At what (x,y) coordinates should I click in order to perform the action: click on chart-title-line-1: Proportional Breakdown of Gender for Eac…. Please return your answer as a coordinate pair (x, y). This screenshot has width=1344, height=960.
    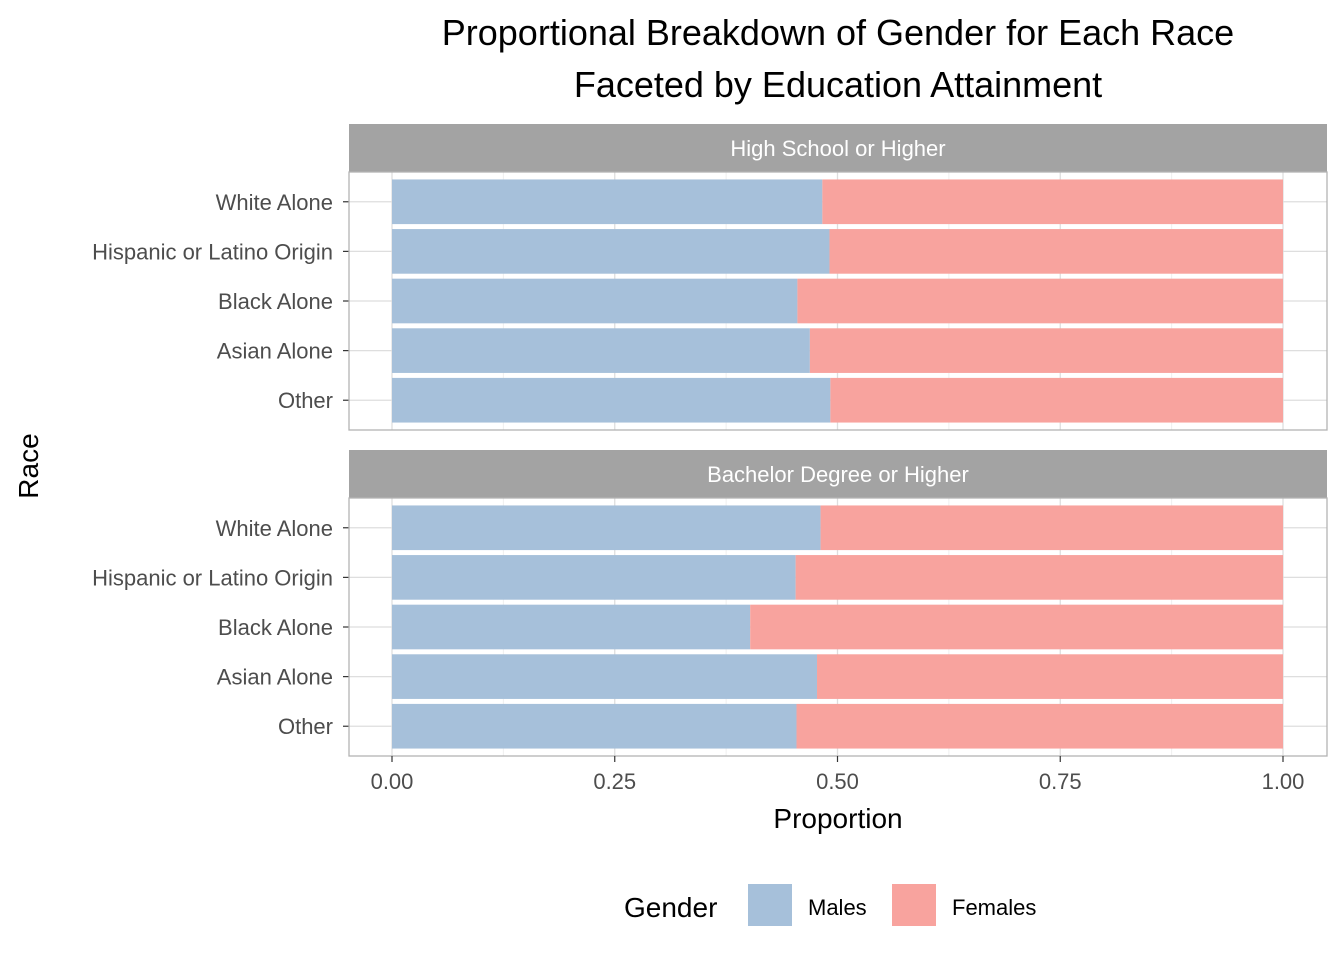
    Looking at the image, I should click on (838, 32).